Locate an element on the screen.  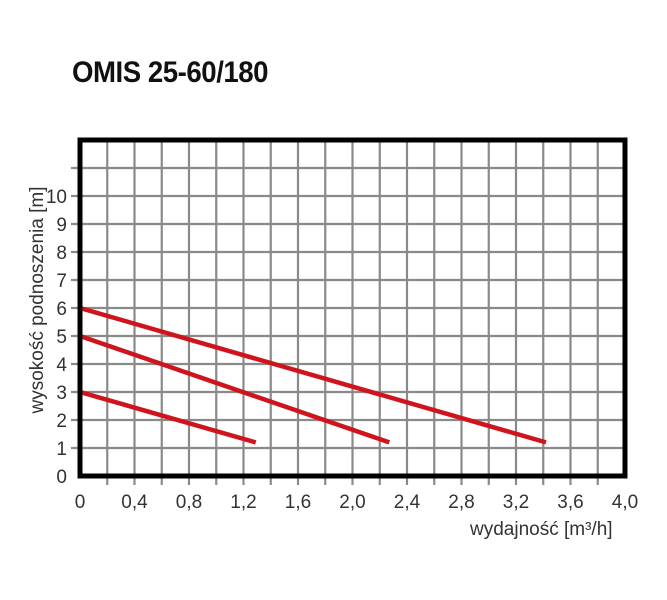
y-tick-label: 9 is located at coordinates (61, 225).